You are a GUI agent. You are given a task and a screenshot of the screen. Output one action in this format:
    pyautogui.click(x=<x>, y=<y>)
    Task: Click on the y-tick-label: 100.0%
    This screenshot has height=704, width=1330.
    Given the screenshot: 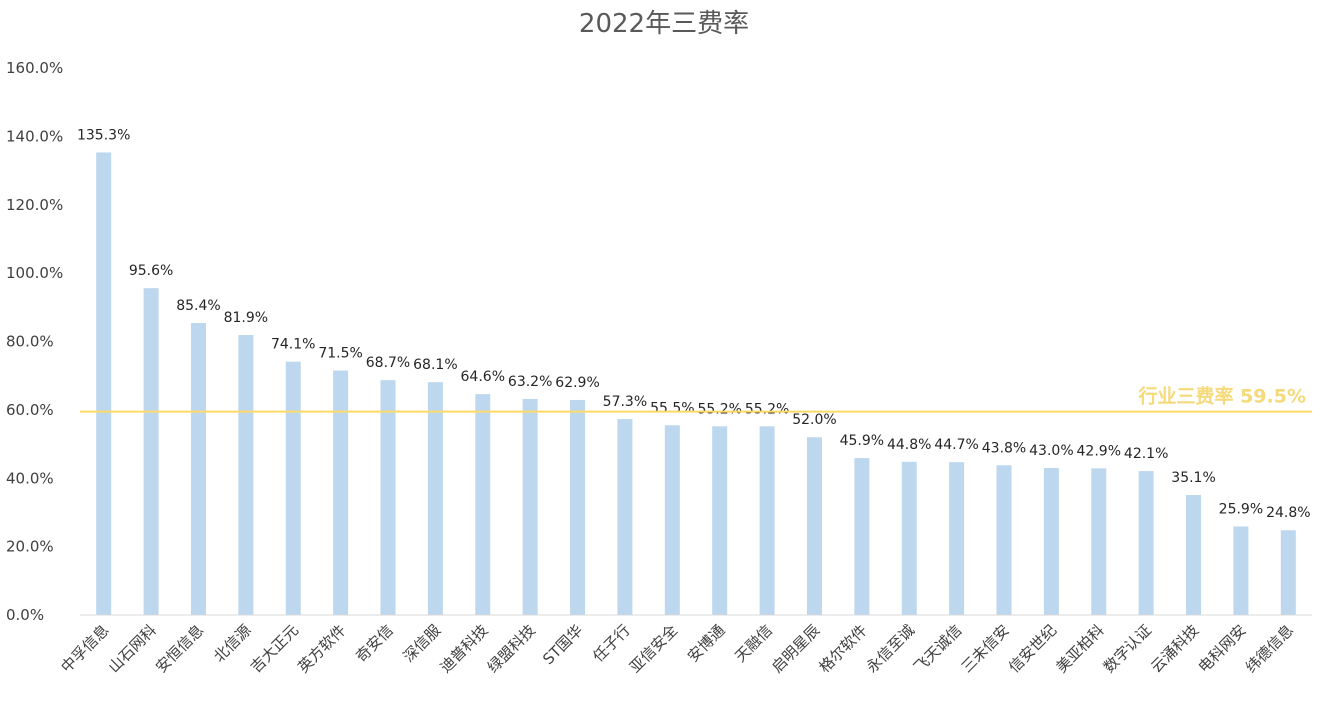 What is the action you would take?
    pyautogui.click(x=34, y=273)
    